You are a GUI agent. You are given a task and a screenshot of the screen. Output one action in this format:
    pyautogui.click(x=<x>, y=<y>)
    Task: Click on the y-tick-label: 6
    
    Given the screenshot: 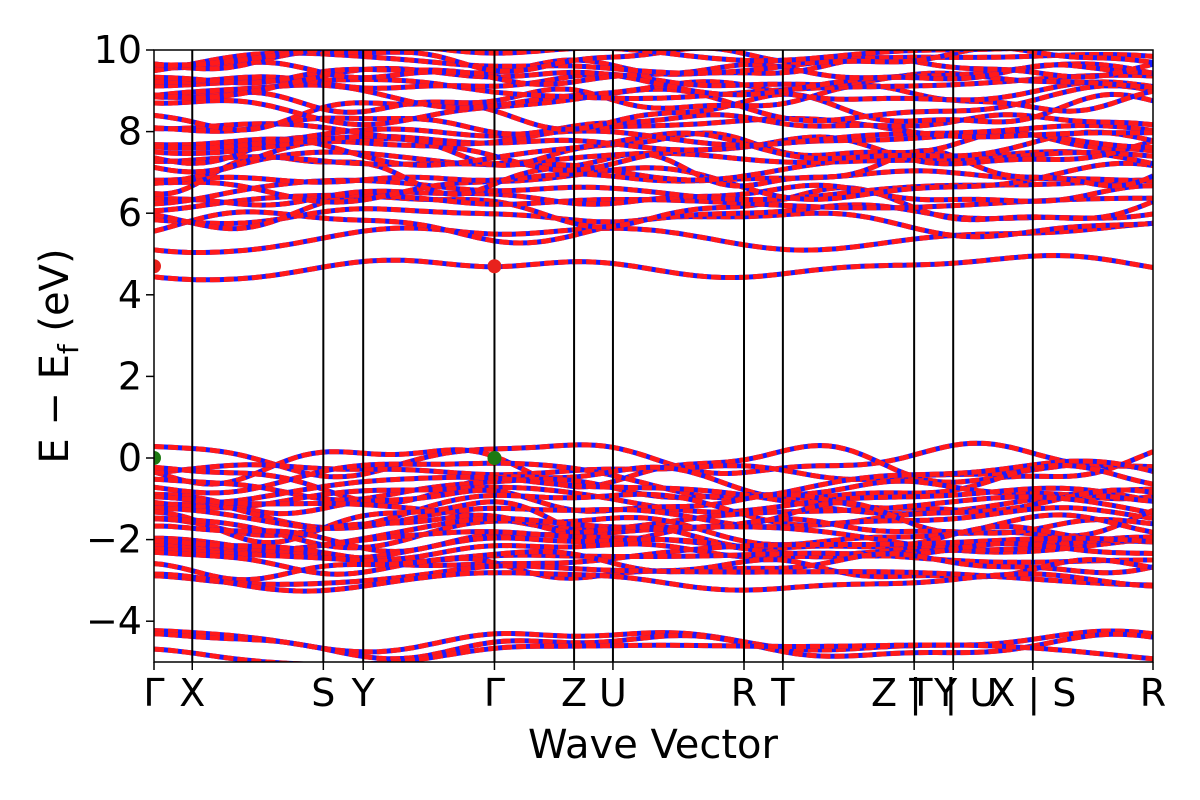 What is the action you would take?
    pyautogui.click(x=130, y=213)
    